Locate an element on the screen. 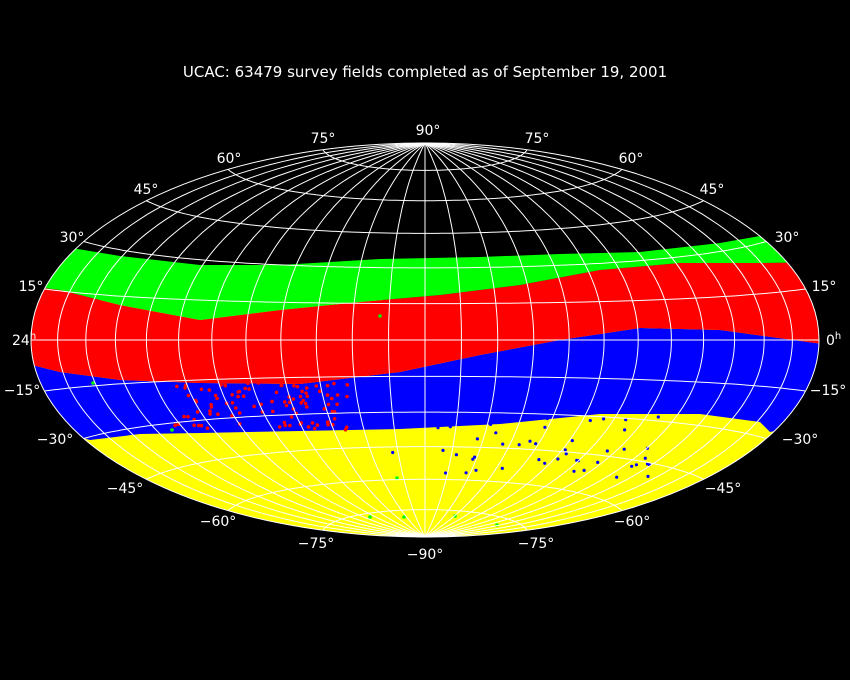  label-left-30: 30° is located at coordinates (72, 238).